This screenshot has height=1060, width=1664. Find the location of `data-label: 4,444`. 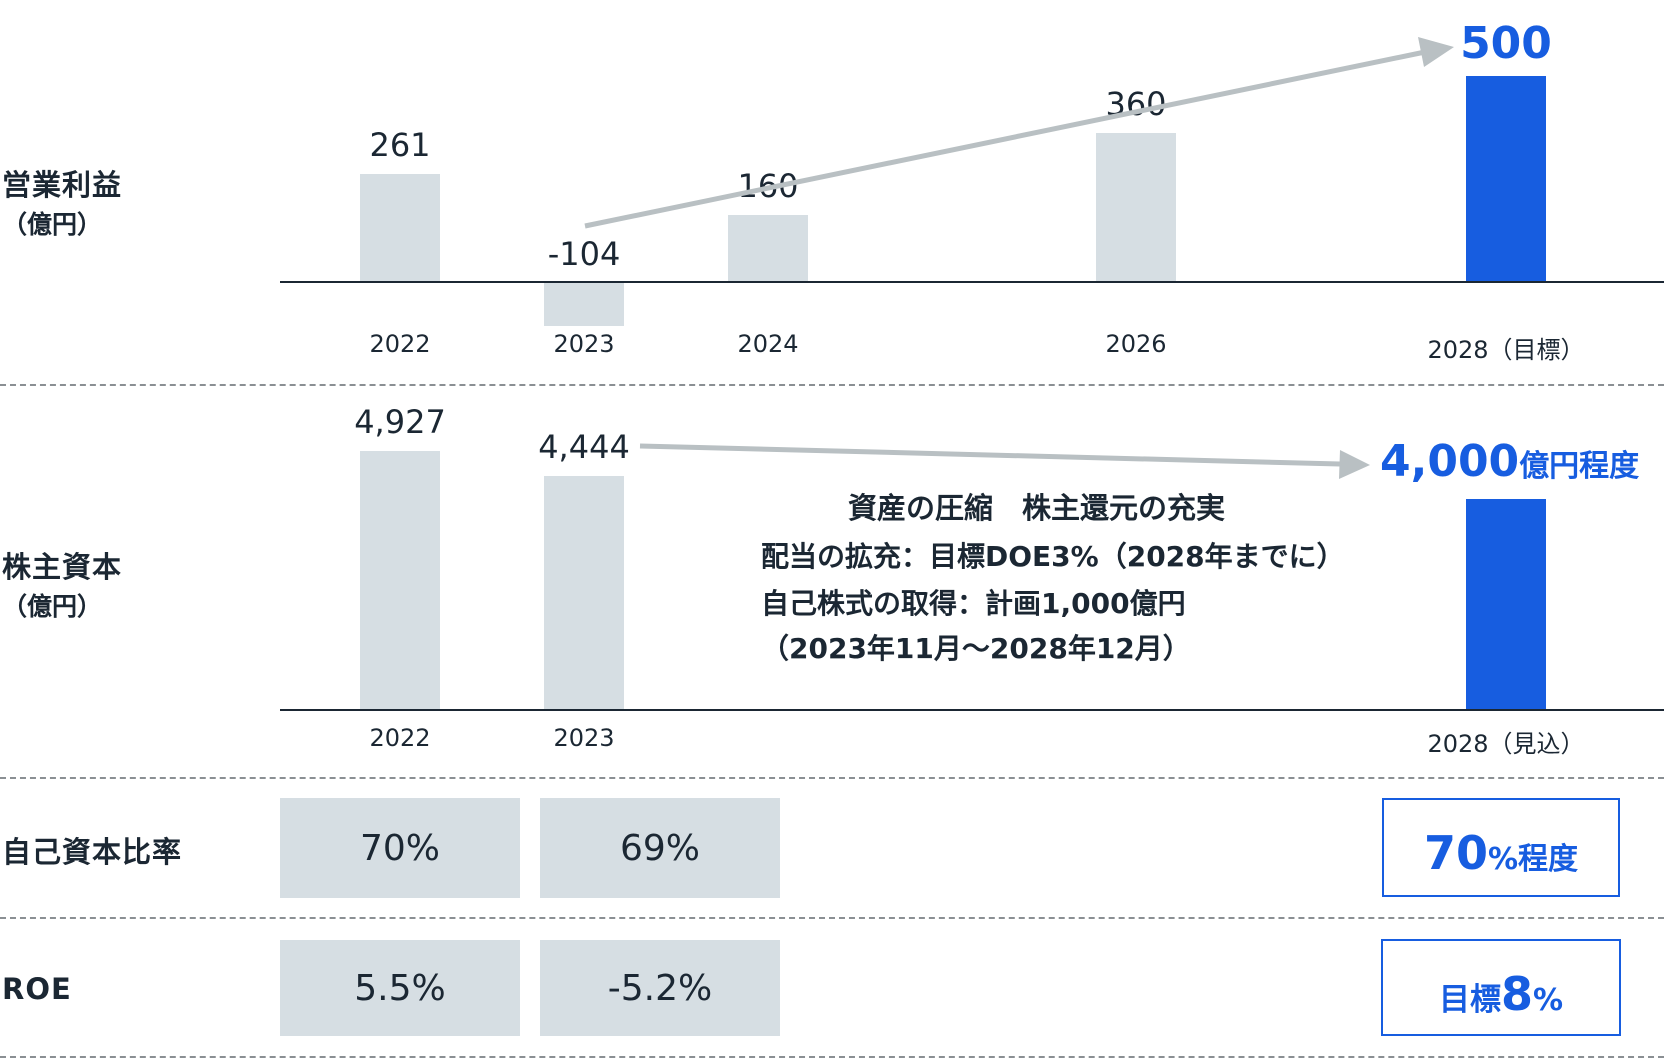

data-label: 4,444 is located at coordinates (584, 447).